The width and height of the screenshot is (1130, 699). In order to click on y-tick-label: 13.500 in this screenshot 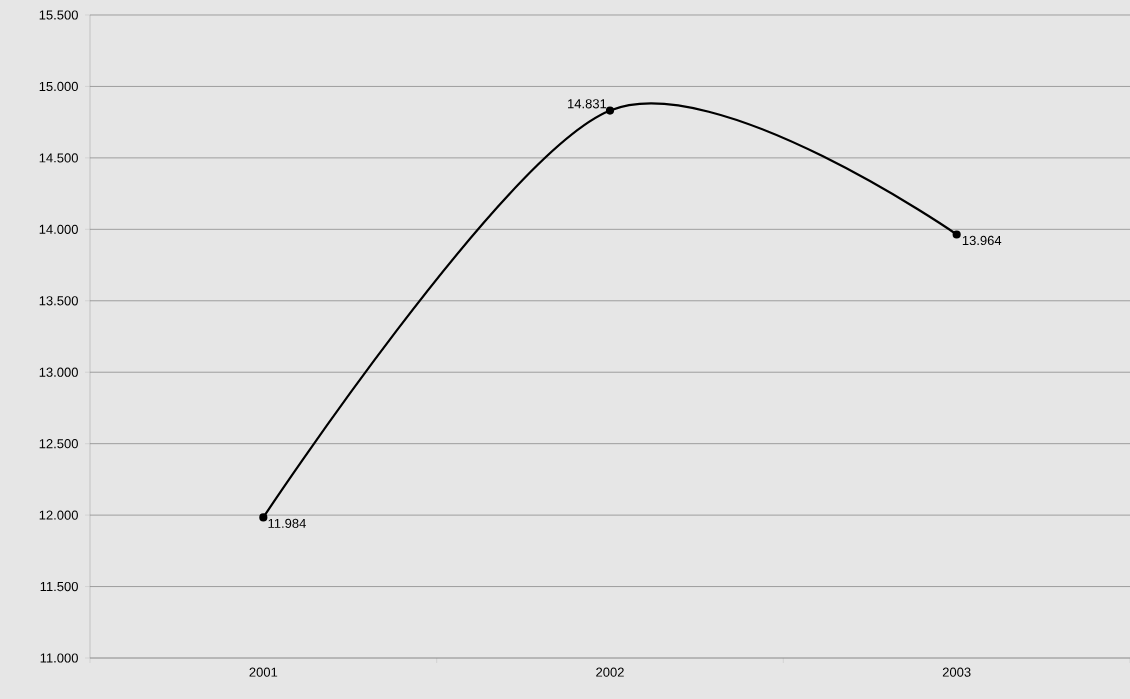, I will do `click(58, 301)`.